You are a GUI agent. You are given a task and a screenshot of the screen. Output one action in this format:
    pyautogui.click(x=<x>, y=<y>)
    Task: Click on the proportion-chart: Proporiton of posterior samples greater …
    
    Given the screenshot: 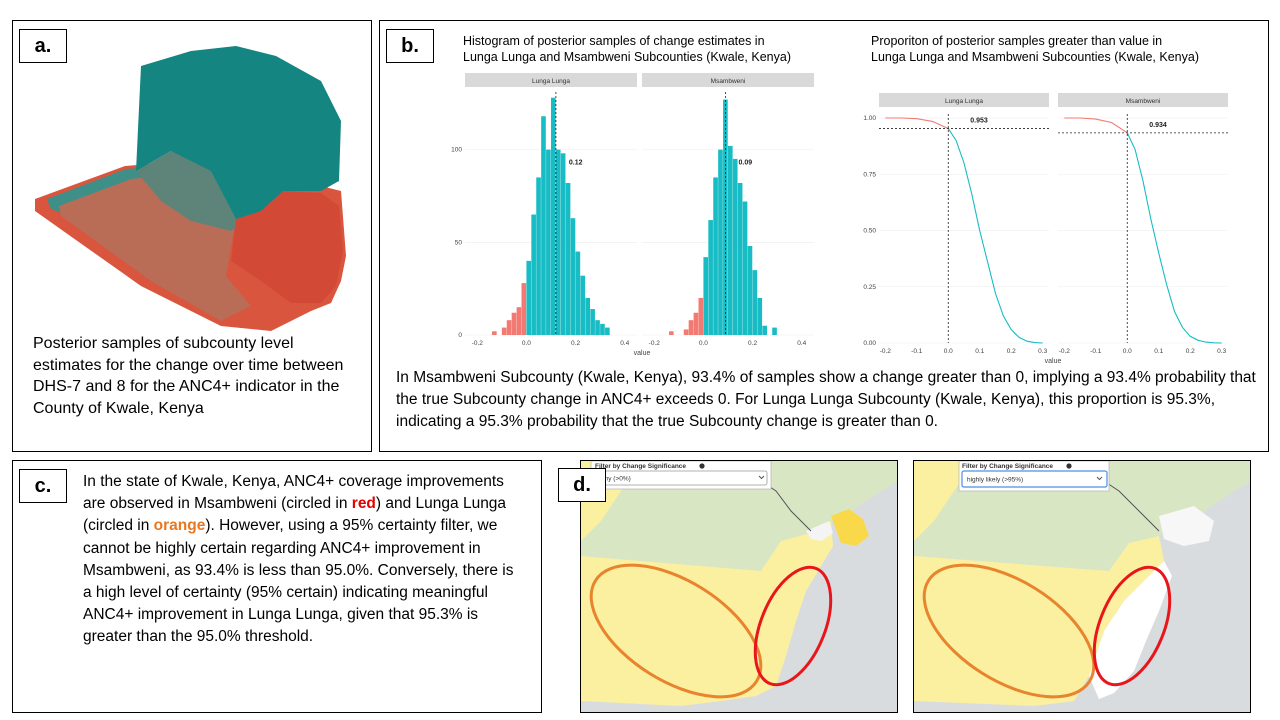 What is the action you would take?
    pyautogui.click(x=1045, y=199)
    